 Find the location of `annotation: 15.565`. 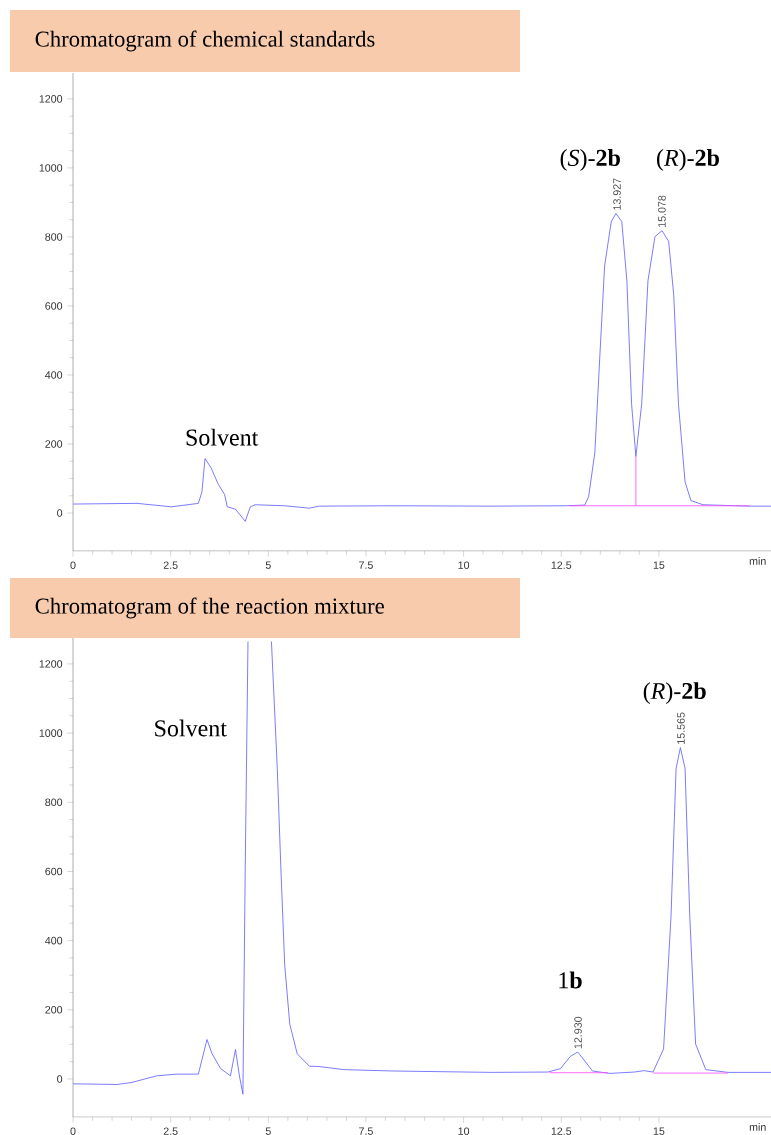

annotation: 15.565 is located at coordinates (681, 728).